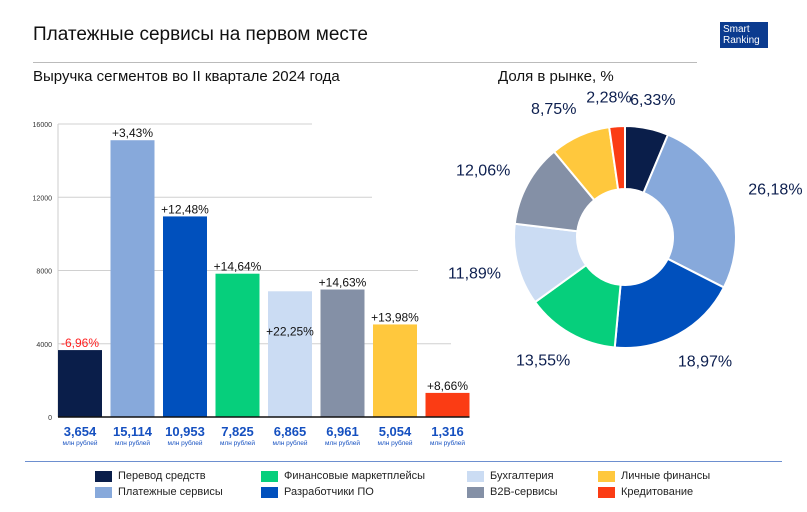 Image resolution: width=807 pixels, height=512 pixels. What do you see at coordinates (403, 461) in the screenshot?
I see `legend-divider` at bounding box center [403, 461].